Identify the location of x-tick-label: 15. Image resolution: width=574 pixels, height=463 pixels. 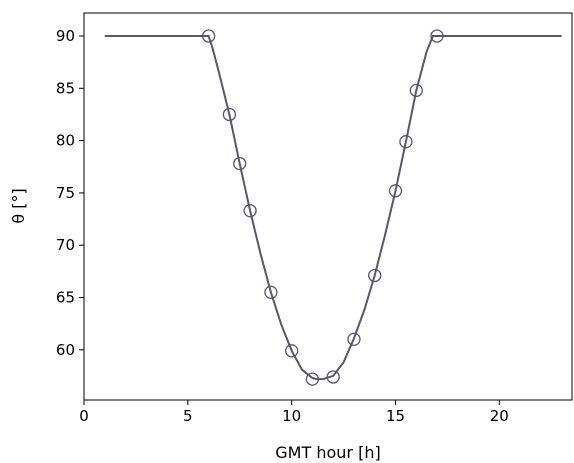
(395, 416).